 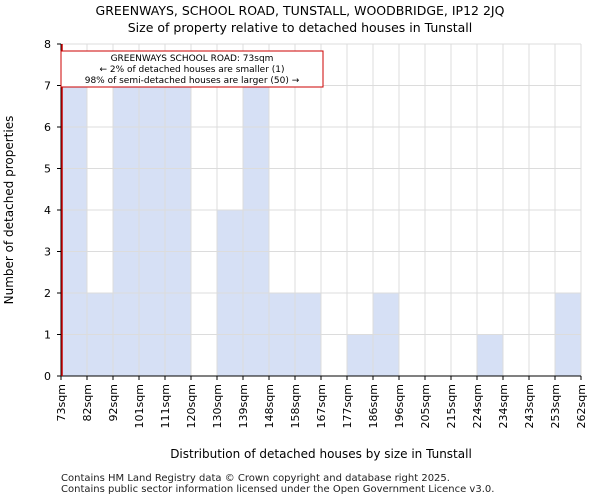 I want to click on y-tick-label: 6, so click(x=47, y=127).